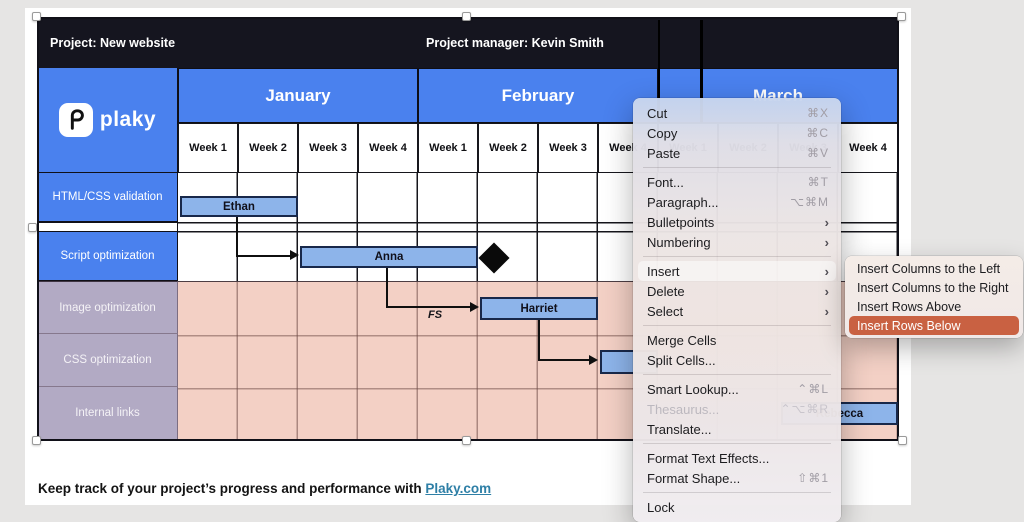  What do you see at coordinates (738, 409) in the screenshot?
I see `menu-item-thesaurus: Thesaurus... ⌃⌥⌘R` at bounding box center [738, 409].